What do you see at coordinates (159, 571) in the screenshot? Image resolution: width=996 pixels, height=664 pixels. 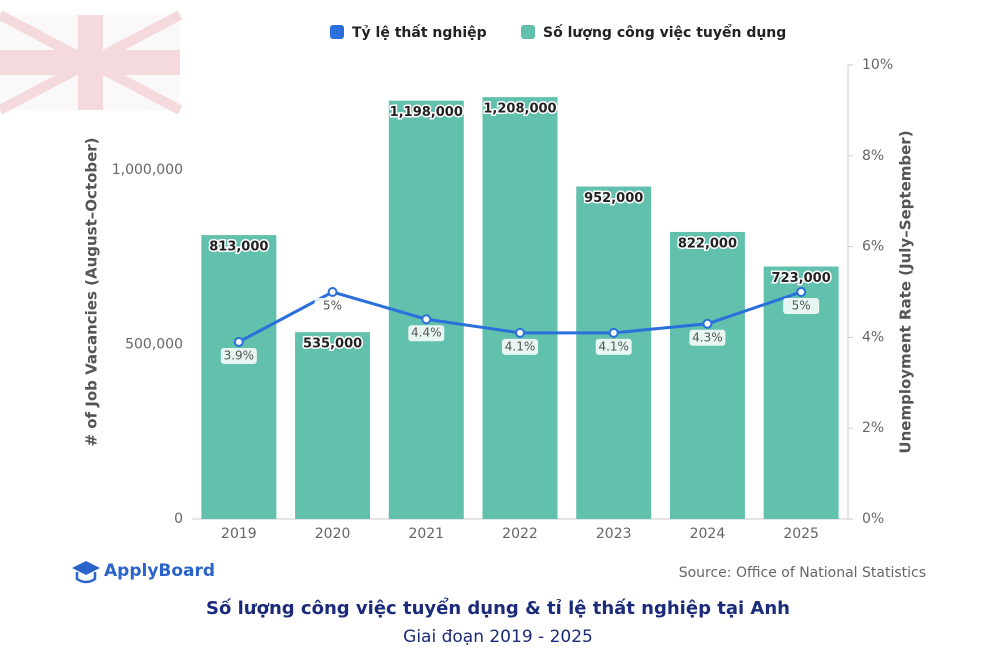 I see `logo-text: ApplyBoard` at bounding box center [159, 571].